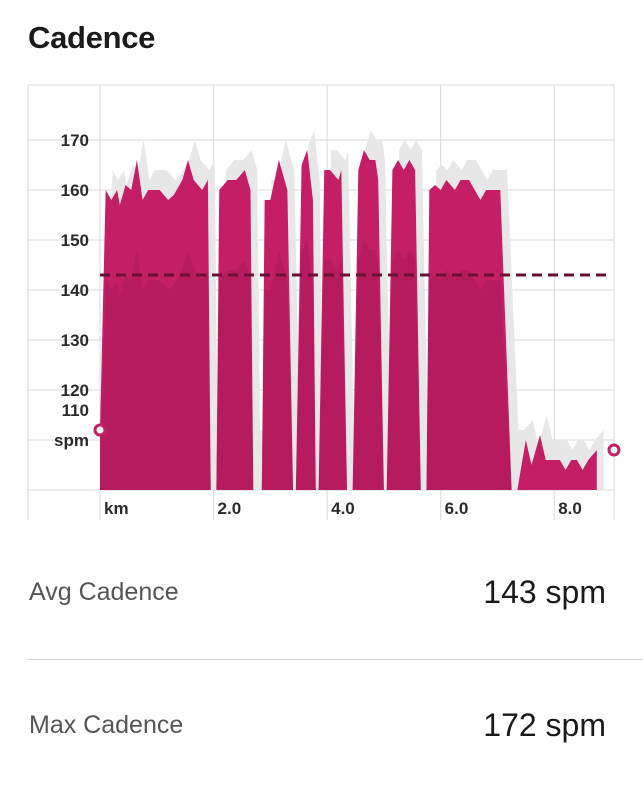 This screenshot has height=800, width=643. What do you see at coordinates (317, 727) in the screenshot?
I see `max-cadence-row: Max Cadence 172 spm` at bounding box center [317, 727].